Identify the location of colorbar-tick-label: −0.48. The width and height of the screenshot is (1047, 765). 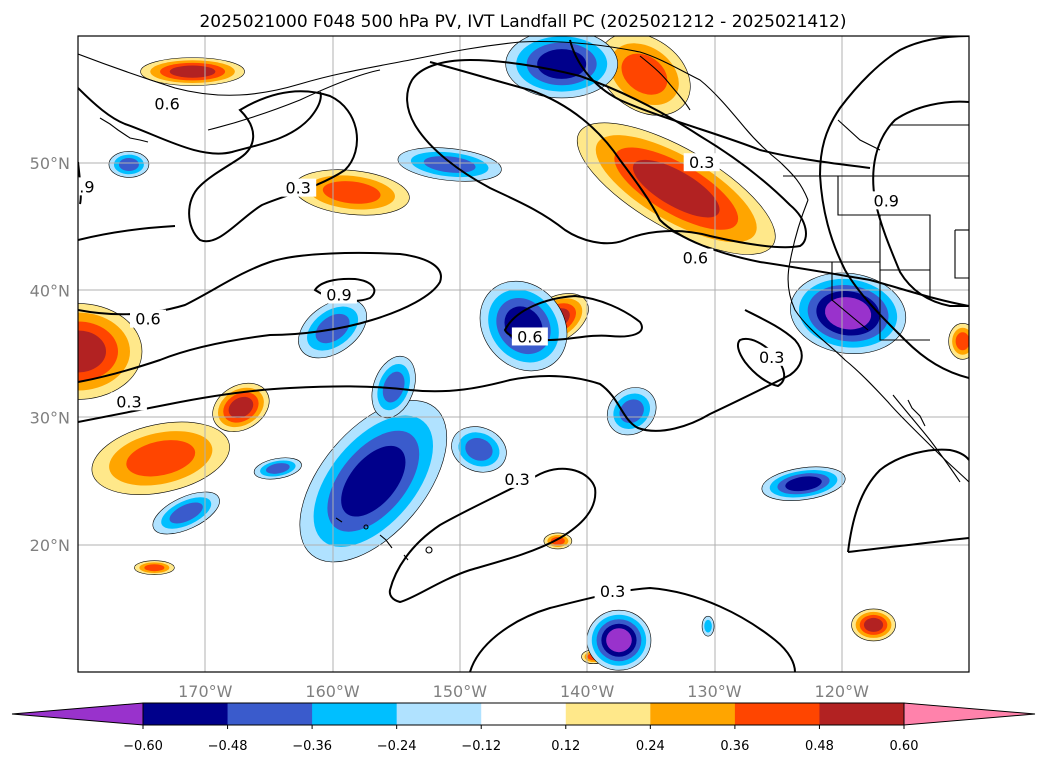
(228, 746).